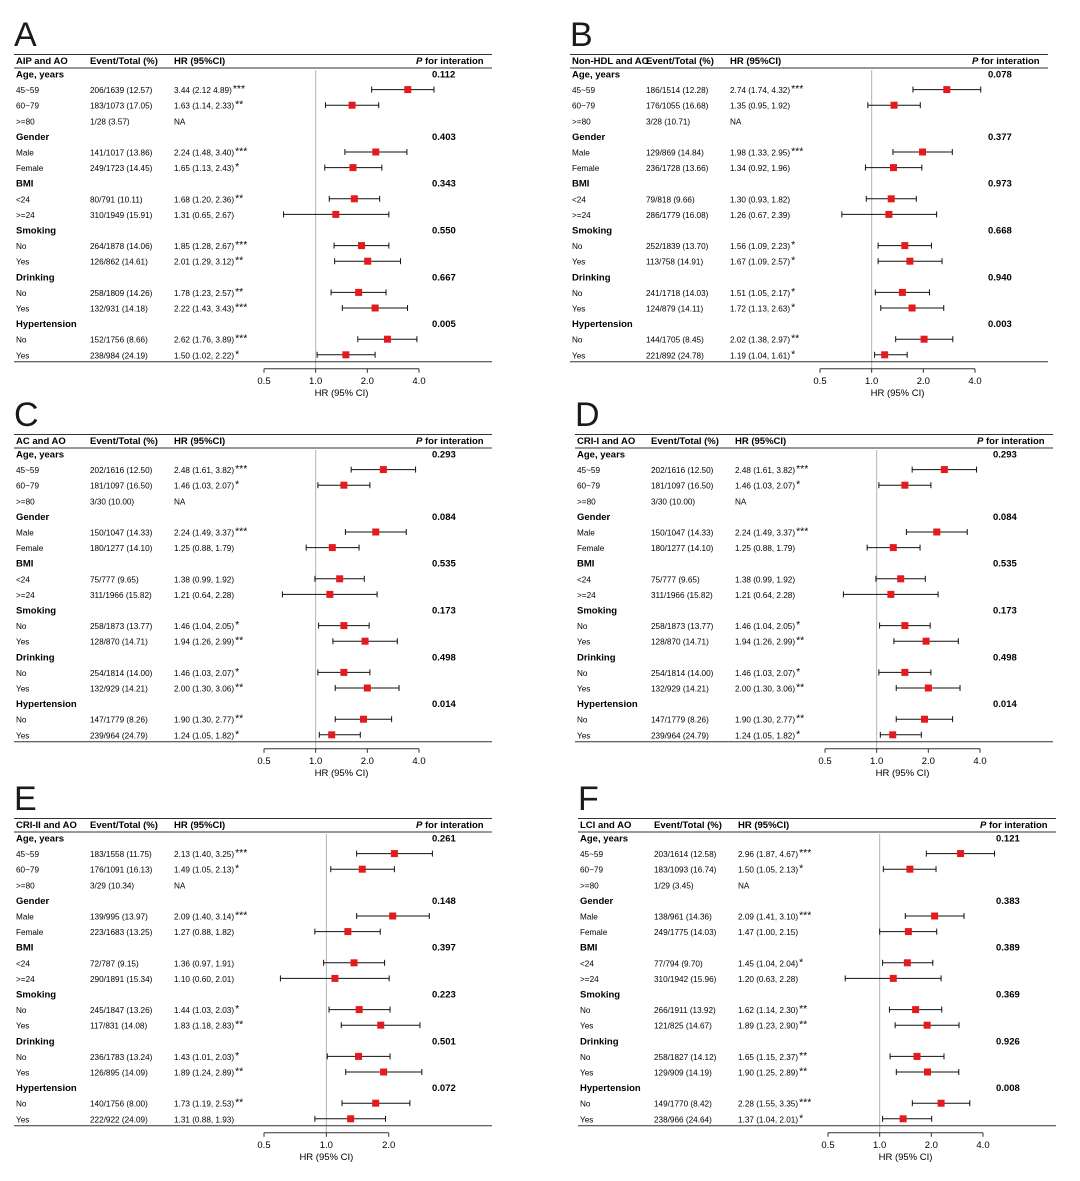  Describe the element at coordinates (24, 564) in the screenshot. I see `subgroup-header: BMI` at that location.